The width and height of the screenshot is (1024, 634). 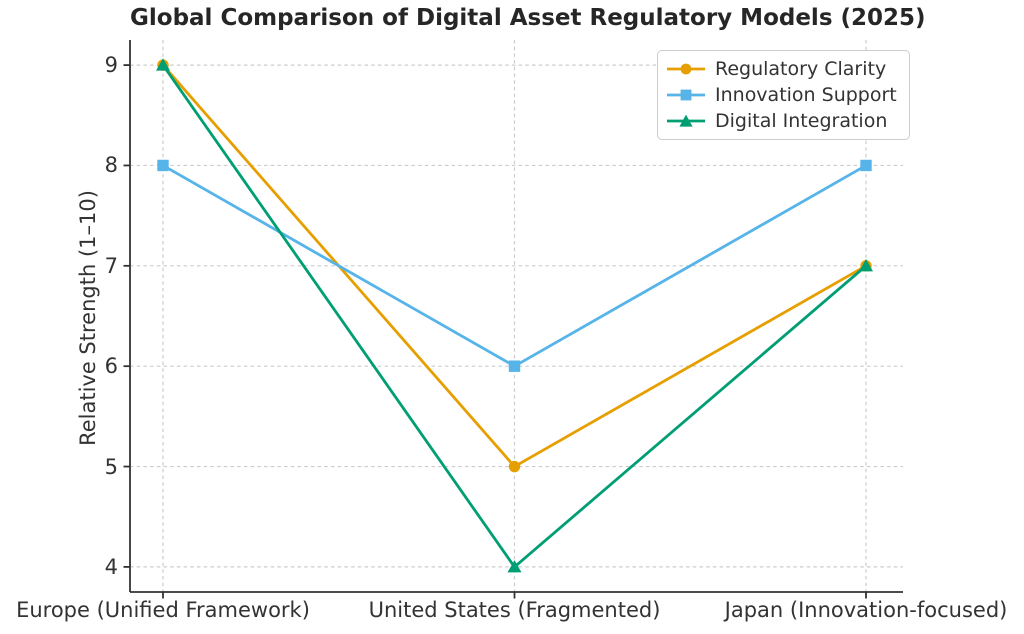 What do you see at coordinates (514, 610) in the screenshot?
I see `x-tick-label-united-states-fragmented-: United States (Fragmented)` at bounding box center [514, 610].